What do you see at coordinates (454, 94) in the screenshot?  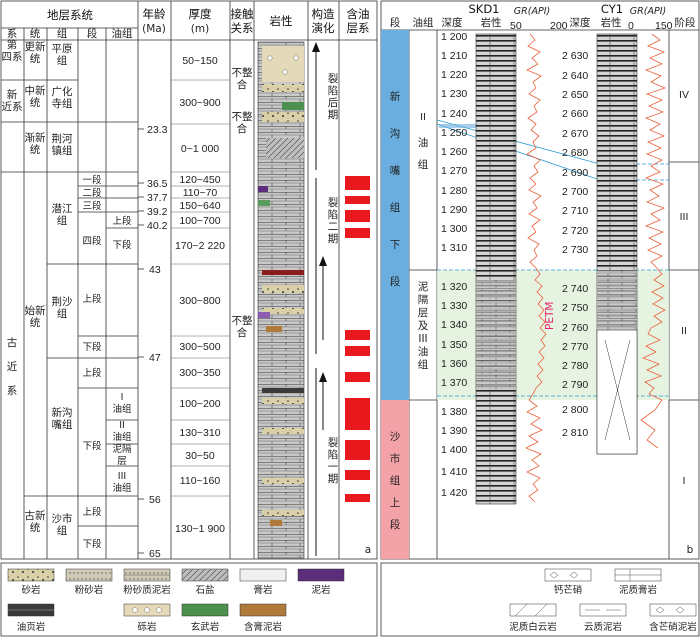 I see `svg-text: 1 230` at bounding box center [454, 94].